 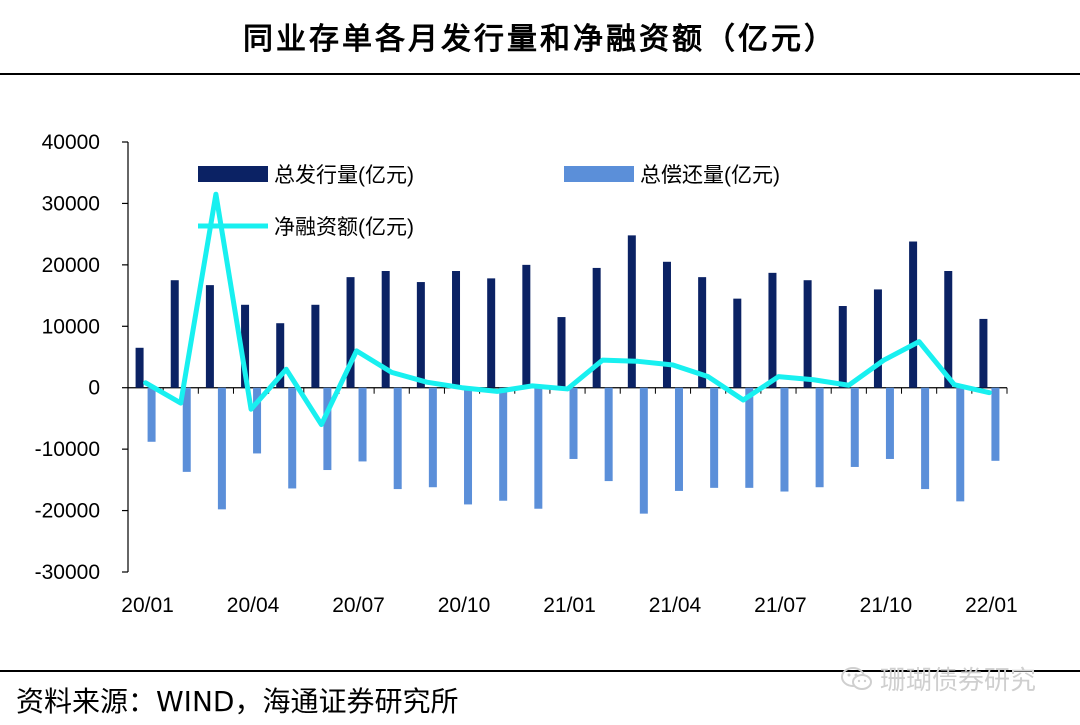 I want to click on x-tick-label: 20/07, so click(x=358, y=605).